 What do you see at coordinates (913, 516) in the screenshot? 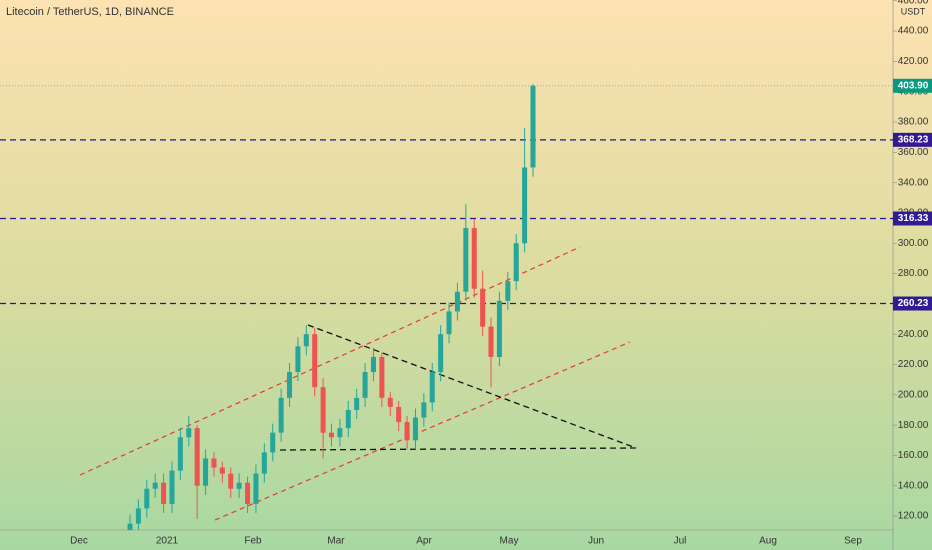
I see `y-tick-label: 120.00` at bounding box center [913, 516].